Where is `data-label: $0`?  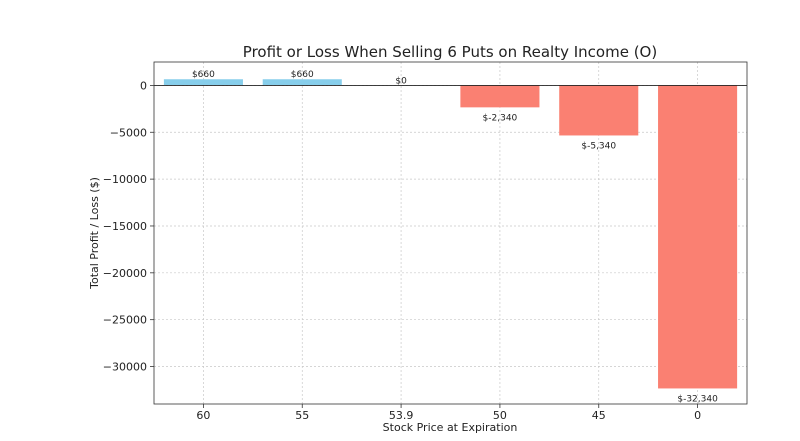
data-label: $0 is located at coordinates (401, 81).